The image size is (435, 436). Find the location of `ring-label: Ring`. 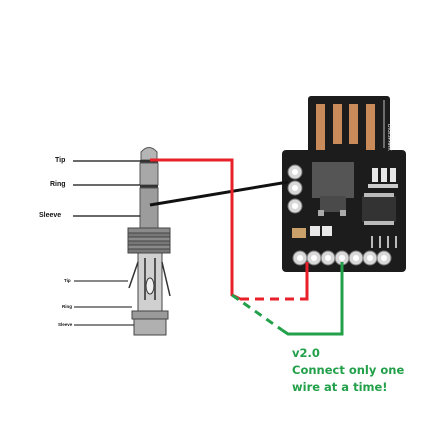

ring-label: Ring is located at coordinates (58, 184).